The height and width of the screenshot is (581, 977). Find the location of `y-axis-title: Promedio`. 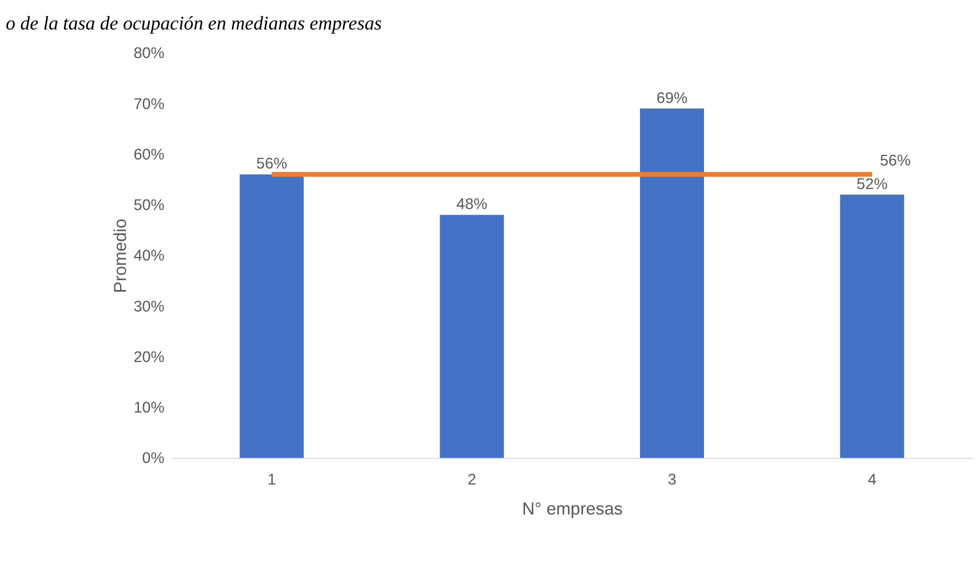

y-axis-title: Promedio is located at coordinates (120, 256).